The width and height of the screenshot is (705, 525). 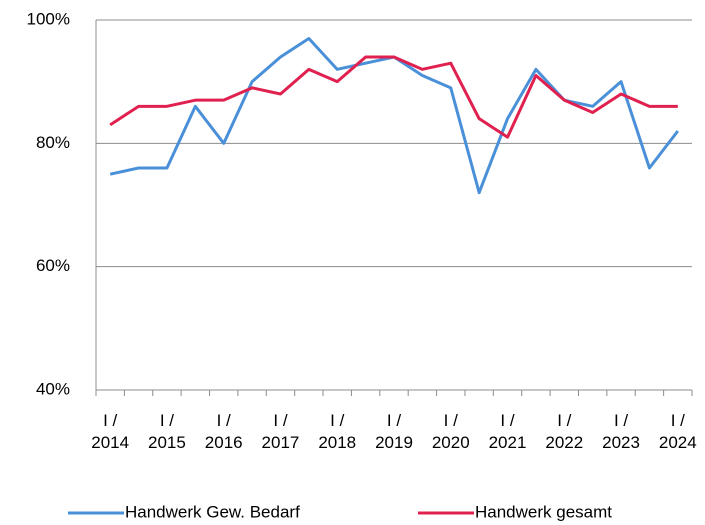 I want to click on legend-label: Handwerk gesamt, so click(x=543, y=511).